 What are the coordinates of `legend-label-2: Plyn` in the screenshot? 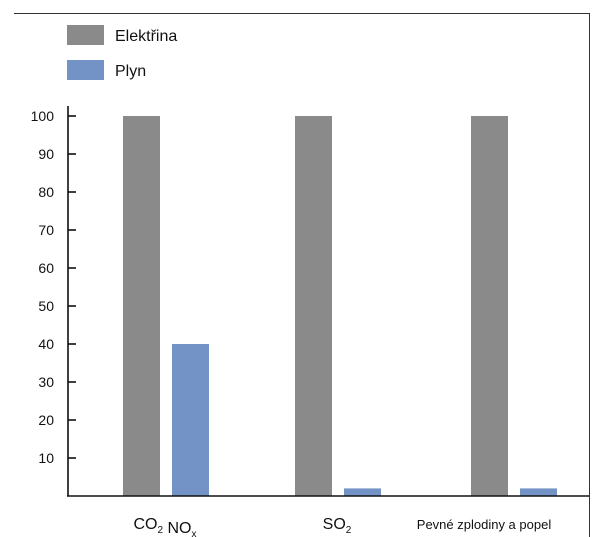 It's located at (130, 71).